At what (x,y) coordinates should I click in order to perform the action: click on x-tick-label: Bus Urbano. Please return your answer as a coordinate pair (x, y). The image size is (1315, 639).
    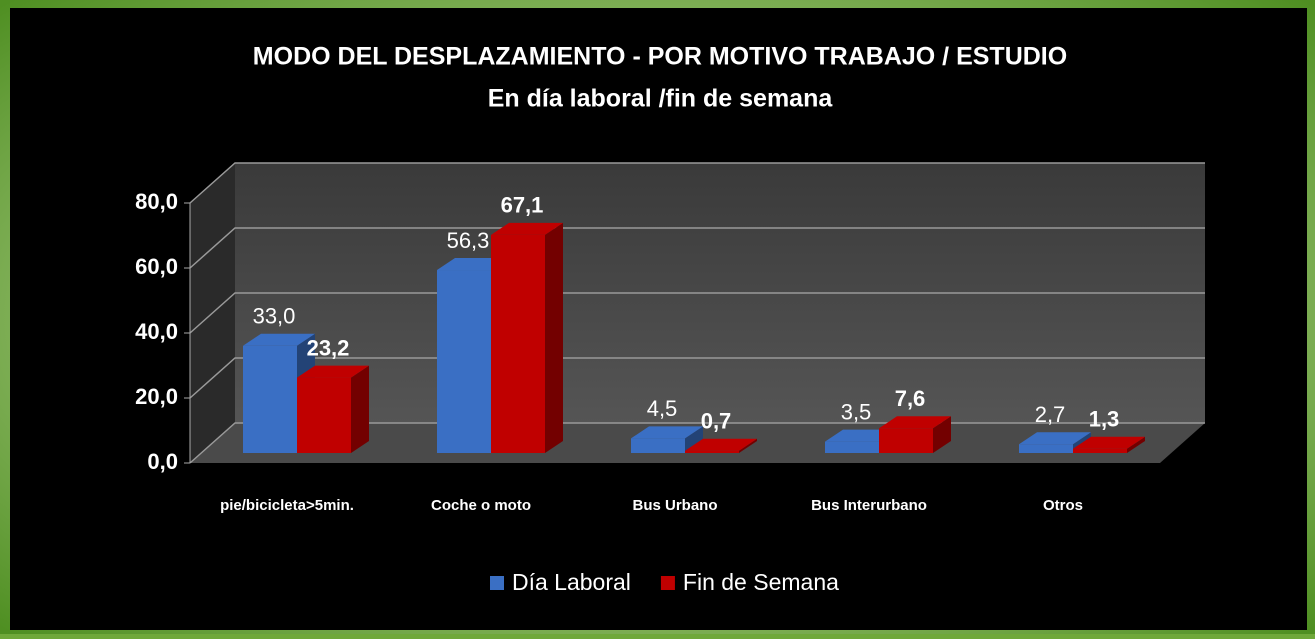
    Looking at the image, I should click on (674, 505).